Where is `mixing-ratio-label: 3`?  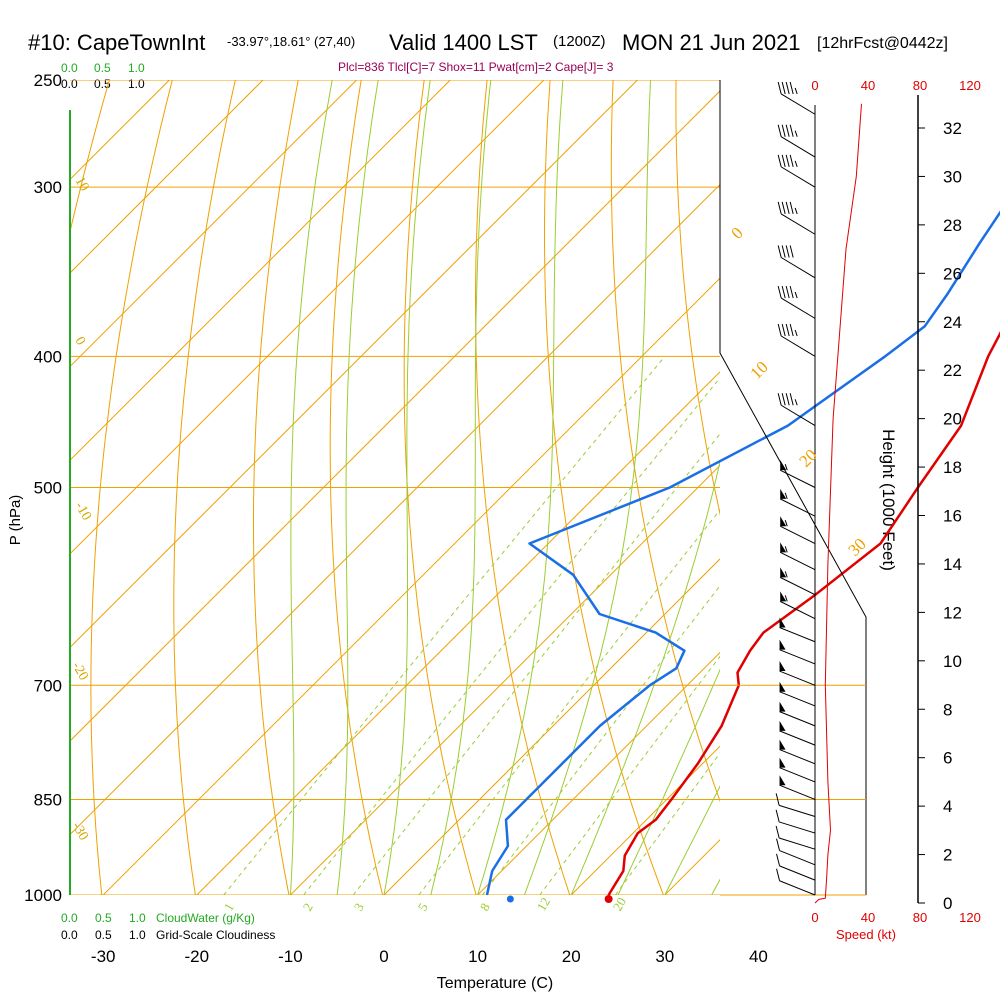 mixing-ratio-label: 3 is located at coordinates (359, 906).